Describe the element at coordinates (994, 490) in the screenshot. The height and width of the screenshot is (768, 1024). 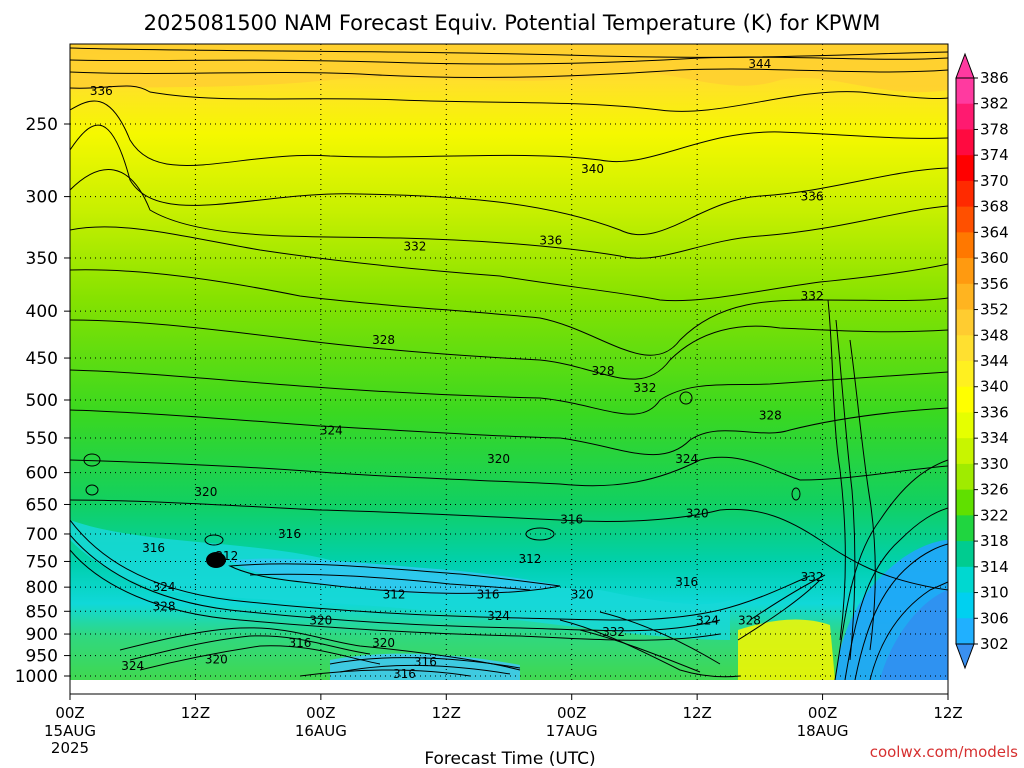
I see `colorbar-label: 326` at that location.